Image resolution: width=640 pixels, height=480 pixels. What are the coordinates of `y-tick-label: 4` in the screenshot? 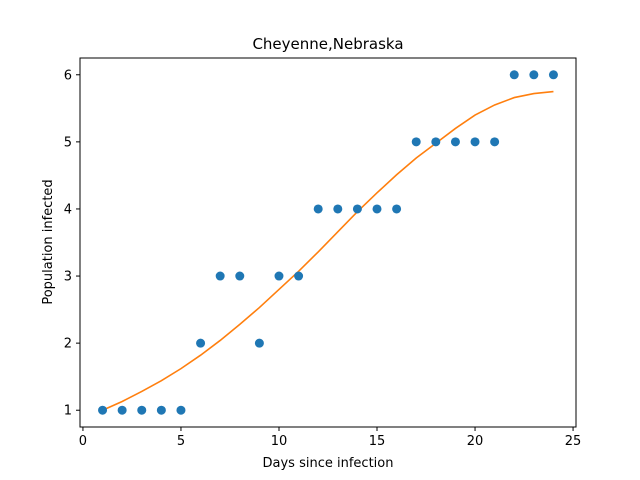 It's located at (68, 209).